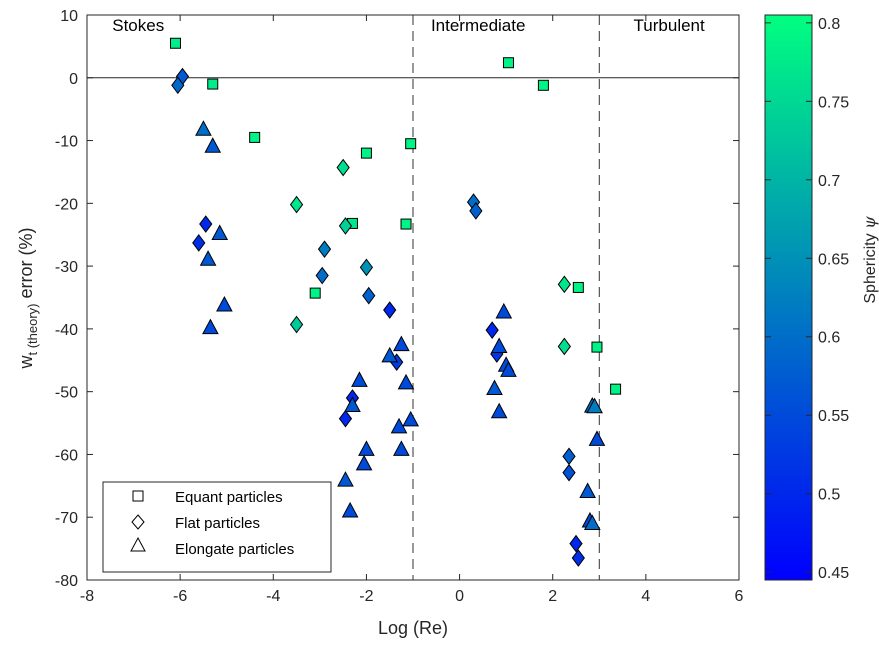  I want to click on region-label-intermediate: Intermediate, so click(478, 25).